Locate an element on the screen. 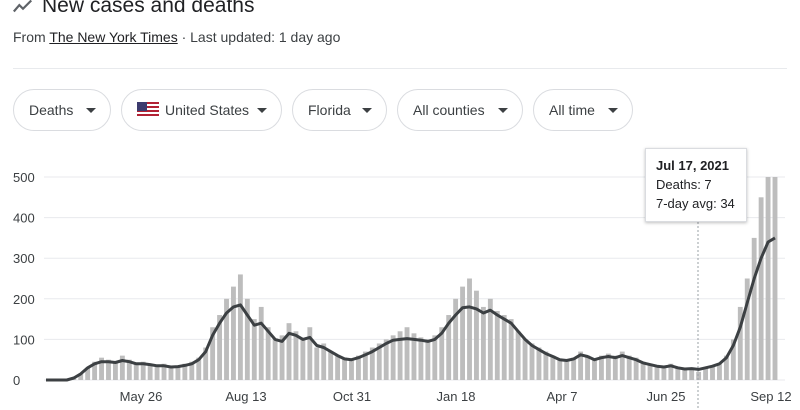  metric-dropdown: Deaths is located at coordinates (62, 110).